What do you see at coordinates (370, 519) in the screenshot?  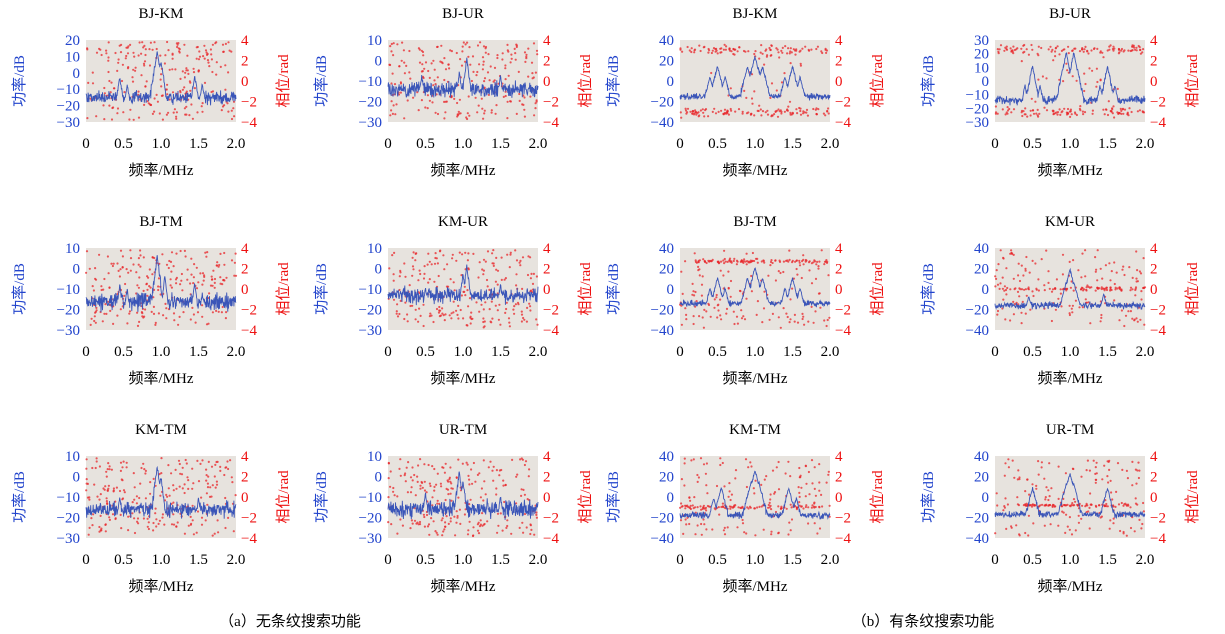 I see `y-tick-left: −20` at bounding box center [370, 519].